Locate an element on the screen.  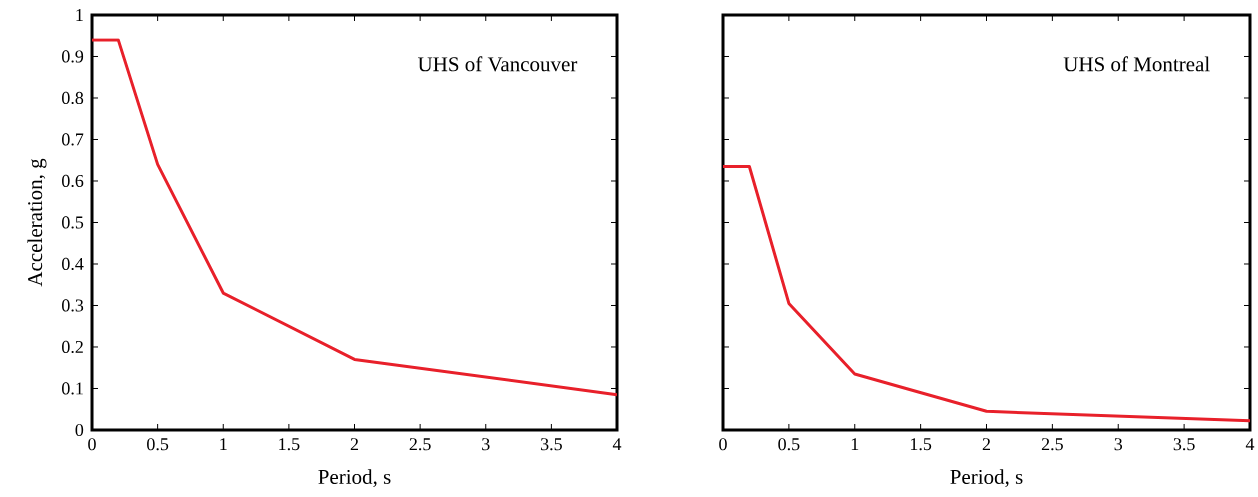
y-tick-label: 0.4 is located at coordinates (73, 264).